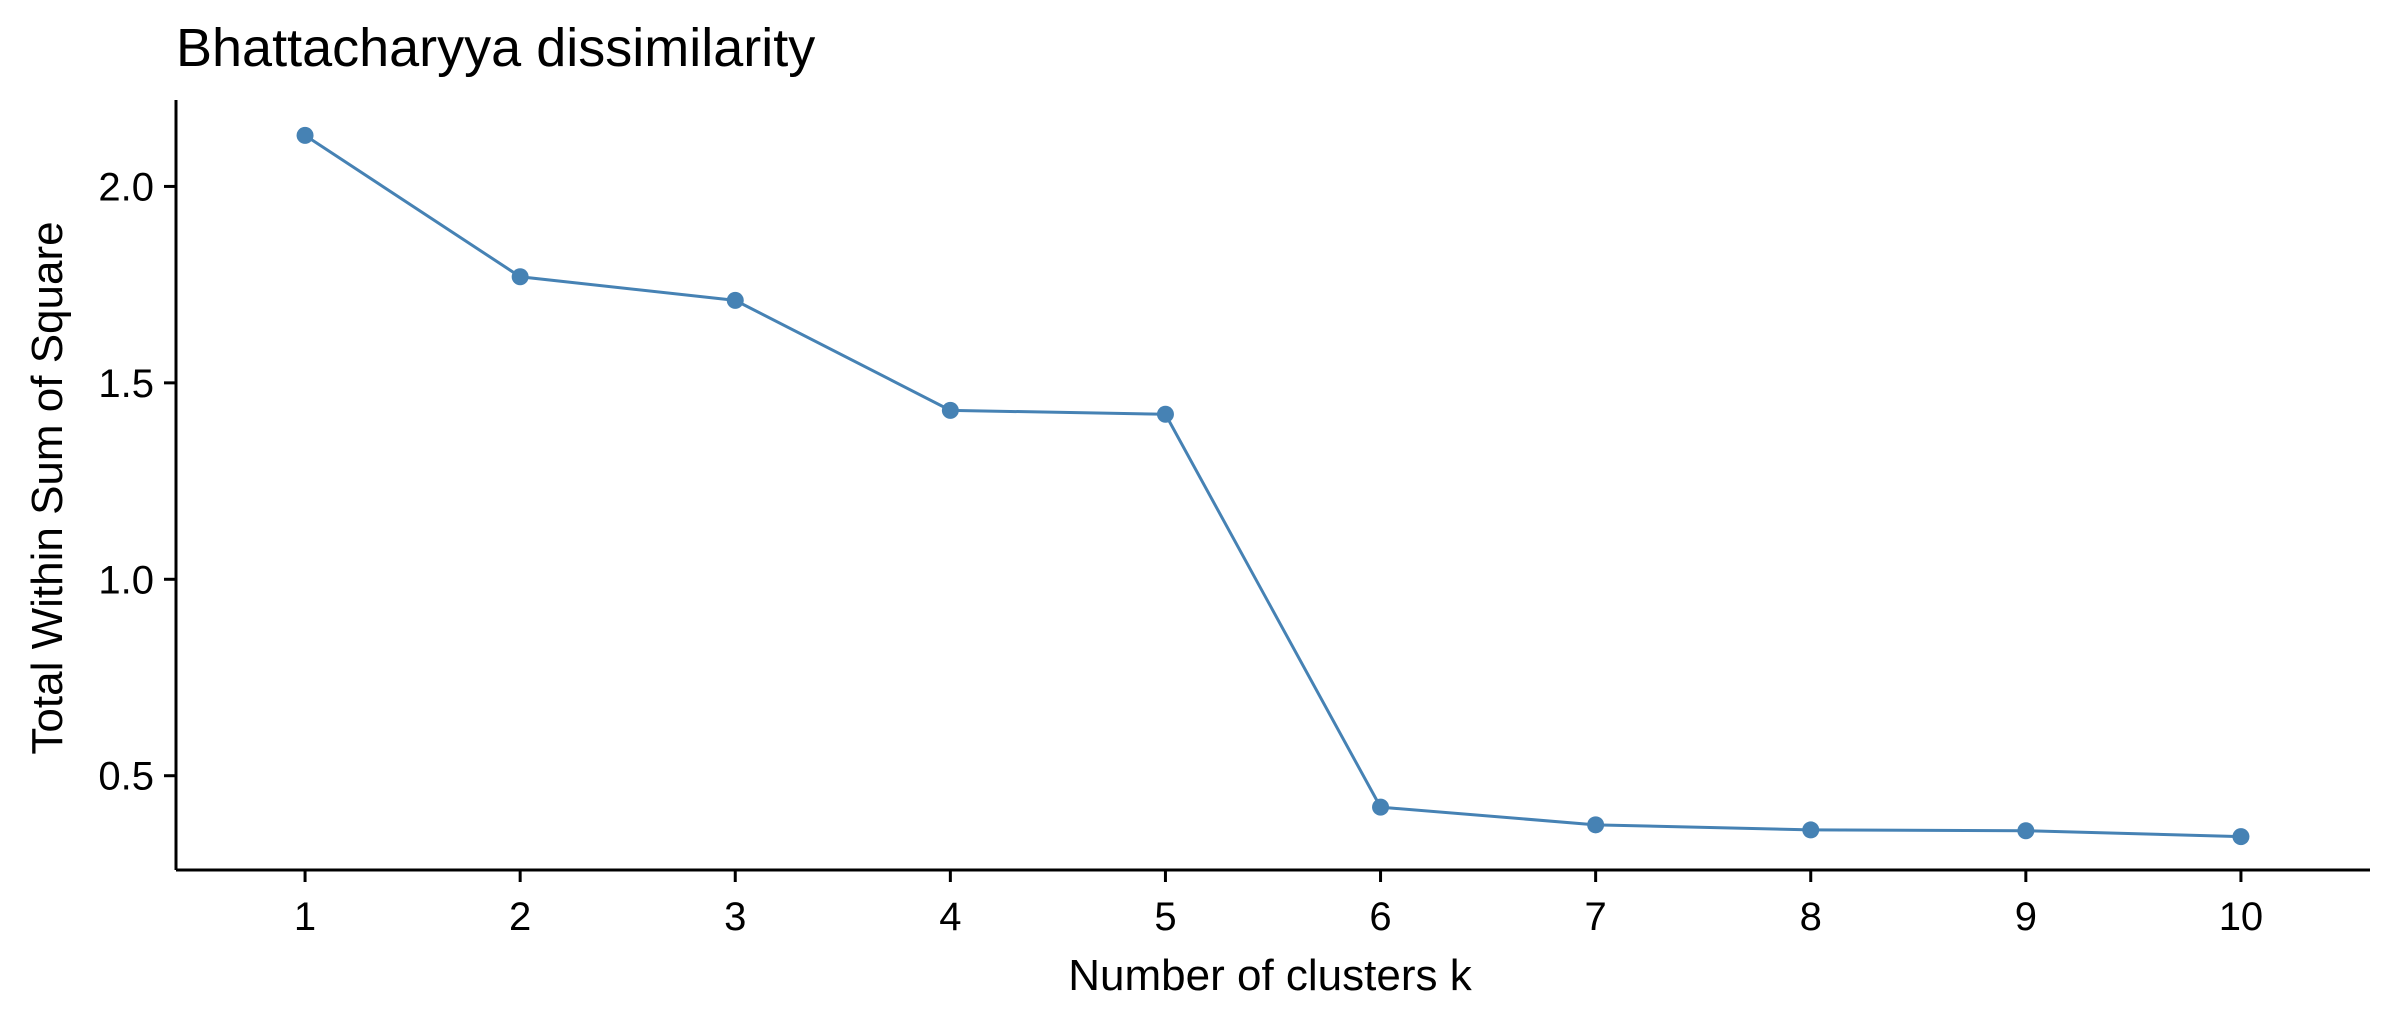  What do you see at coordinates (126, 384) in the screenshot?
I see `y-tick-label: 1.5` at bounding box center [126, 384].